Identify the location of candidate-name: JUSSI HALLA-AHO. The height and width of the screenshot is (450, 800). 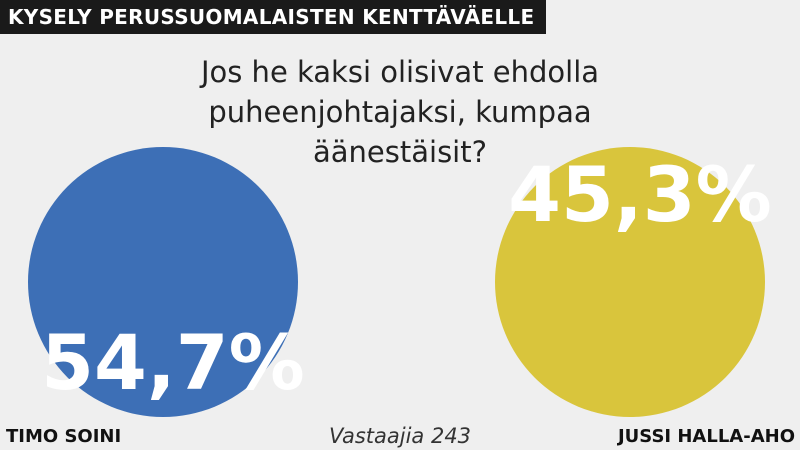
(705, 436).